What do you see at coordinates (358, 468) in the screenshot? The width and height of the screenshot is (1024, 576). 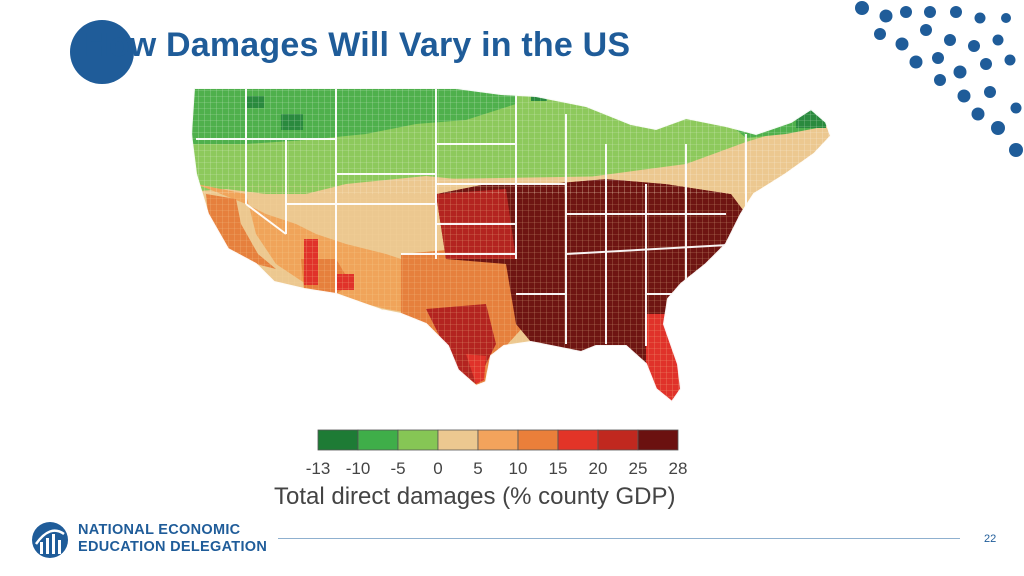 I see `legend-tick-label: -10` at bounding box center [358, 468].